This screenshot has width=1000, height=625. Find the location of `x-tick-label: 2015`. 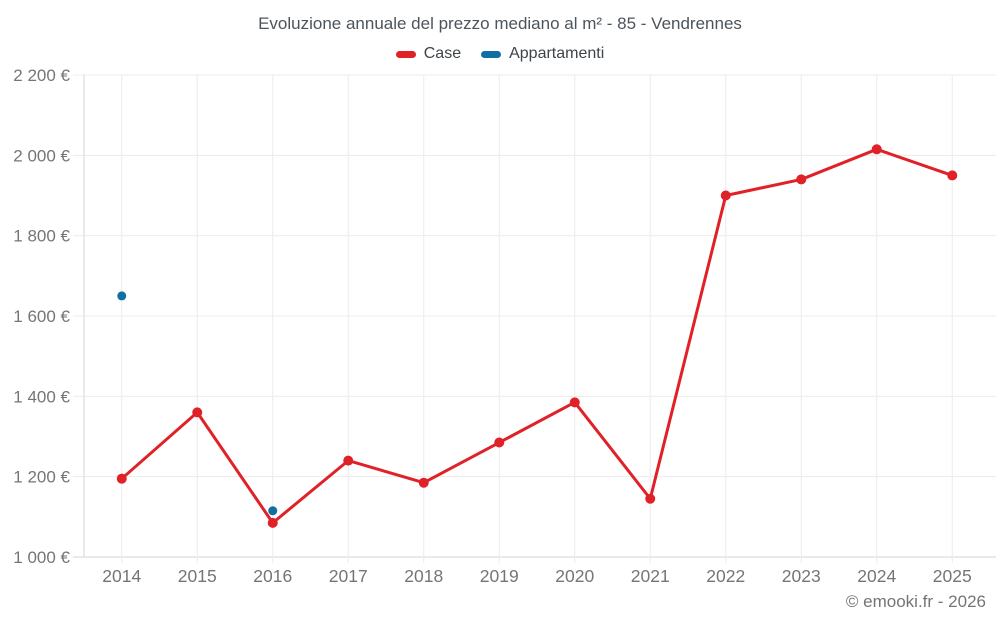

x-tick-label: 2015 is located at coordinates (197, 576).